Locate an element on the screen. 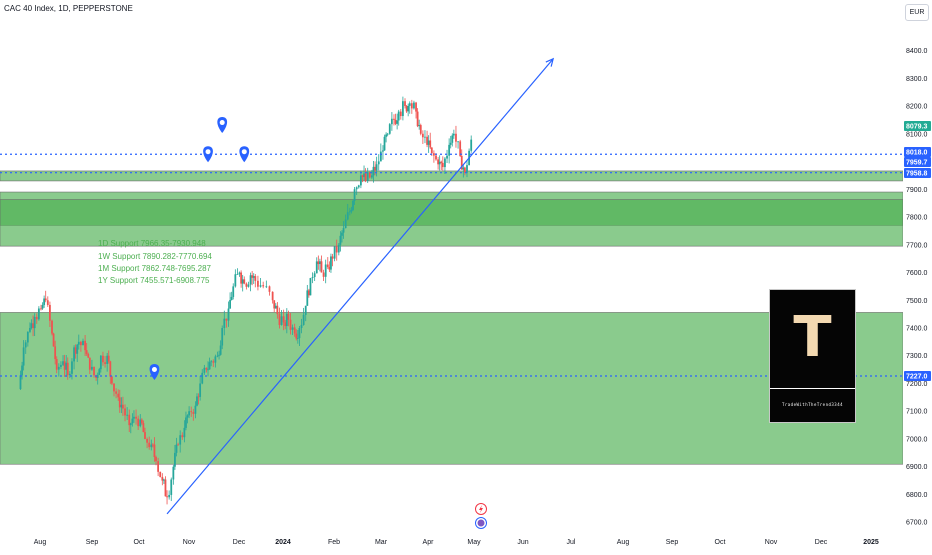  currency-button: EUR is located at coordinates (917, 12).